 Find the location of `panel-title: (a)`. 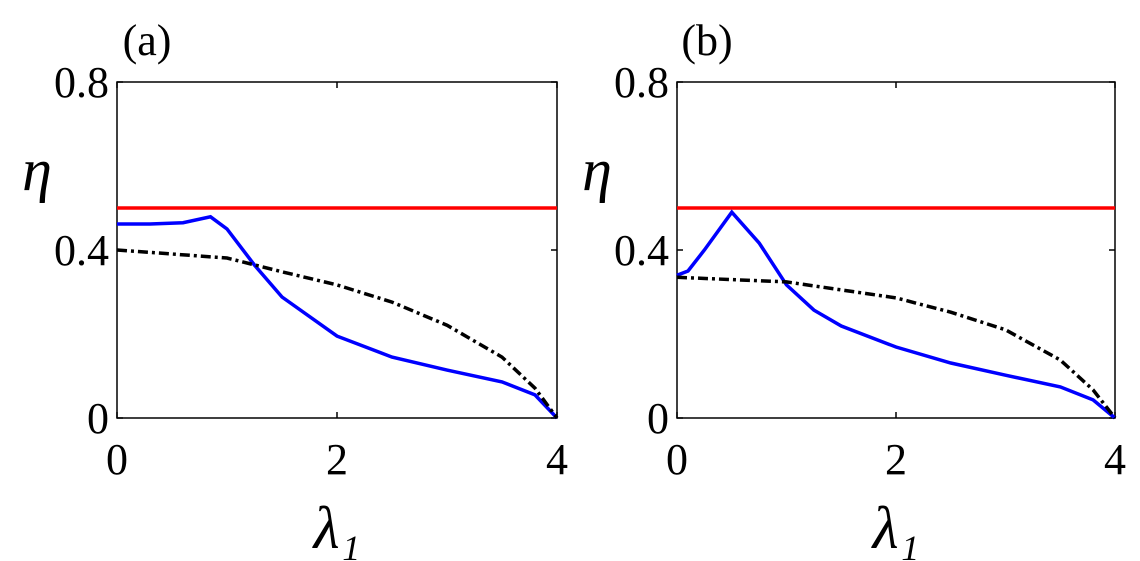

panel-title: (a) is located at coordinates (147, 40).